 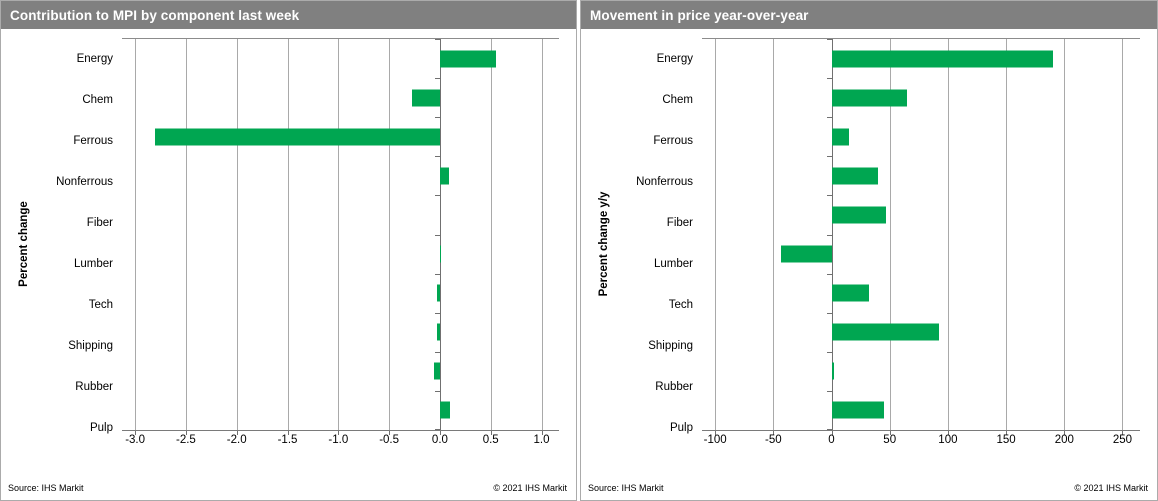 I want to click on x-axis-tick-label: 250, so click(x=1122, y=440).